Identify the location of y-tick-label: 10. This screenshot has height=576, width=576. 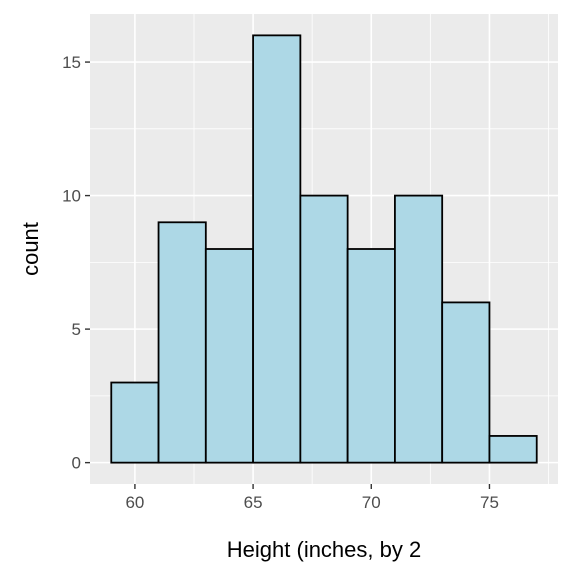
(71, 196).